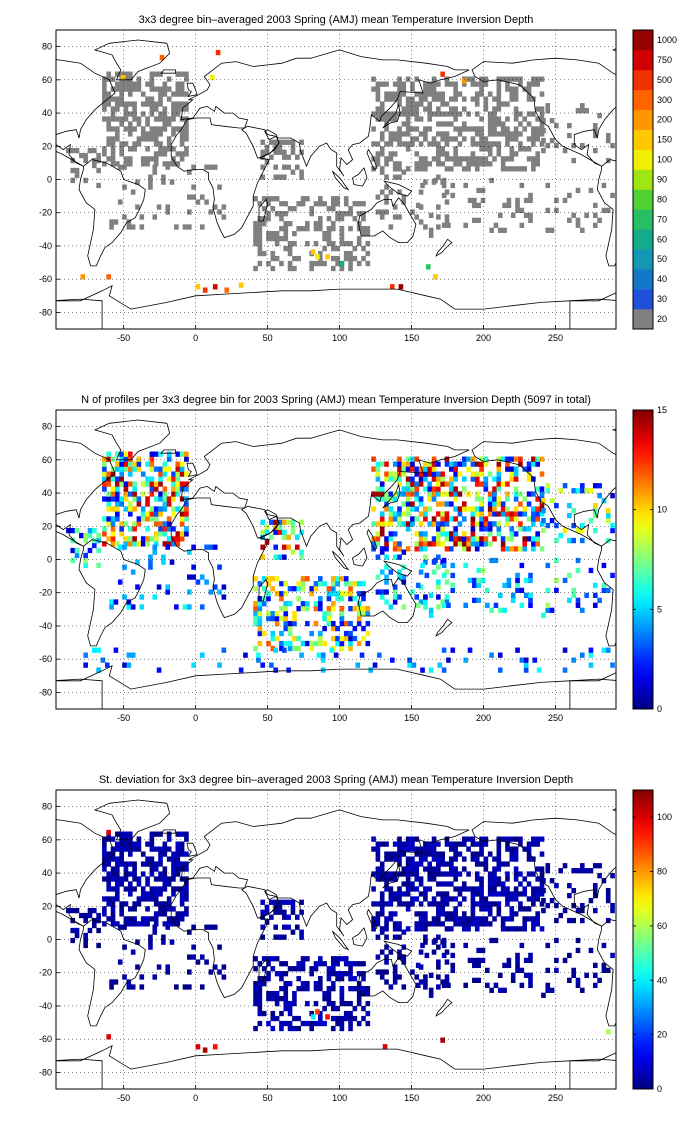 The width and height of the screenshot is (696, 1140). What do you see at coordinates (339, 718) in the screenshot?
I see `x-tick-label: 100` at bounding box center [339, 718].